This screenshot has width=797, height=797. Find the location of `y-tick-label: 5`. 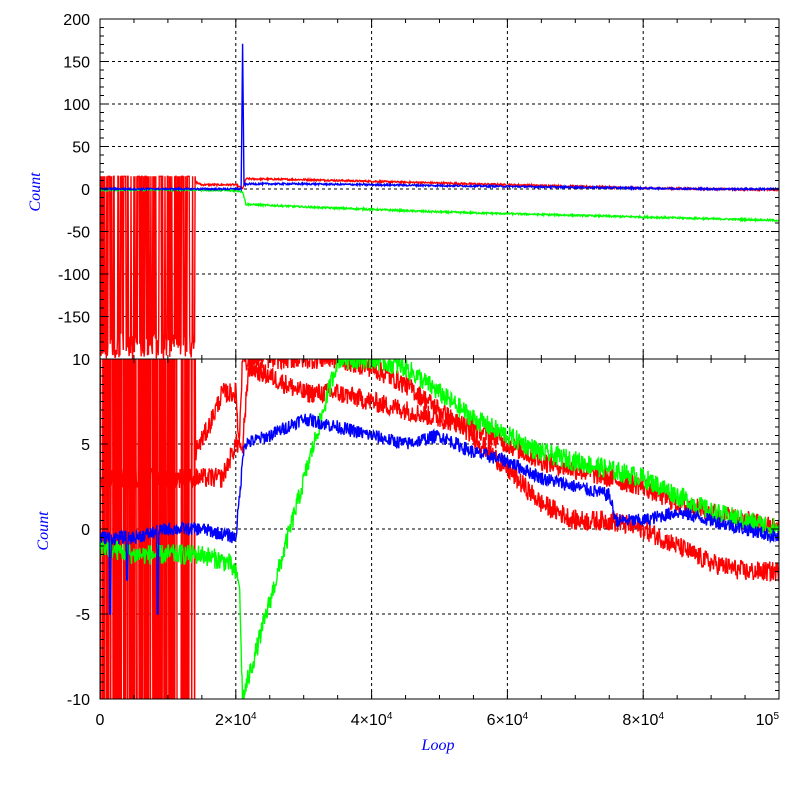

y-tick-label: 5 is located at coordinates (85, 445).